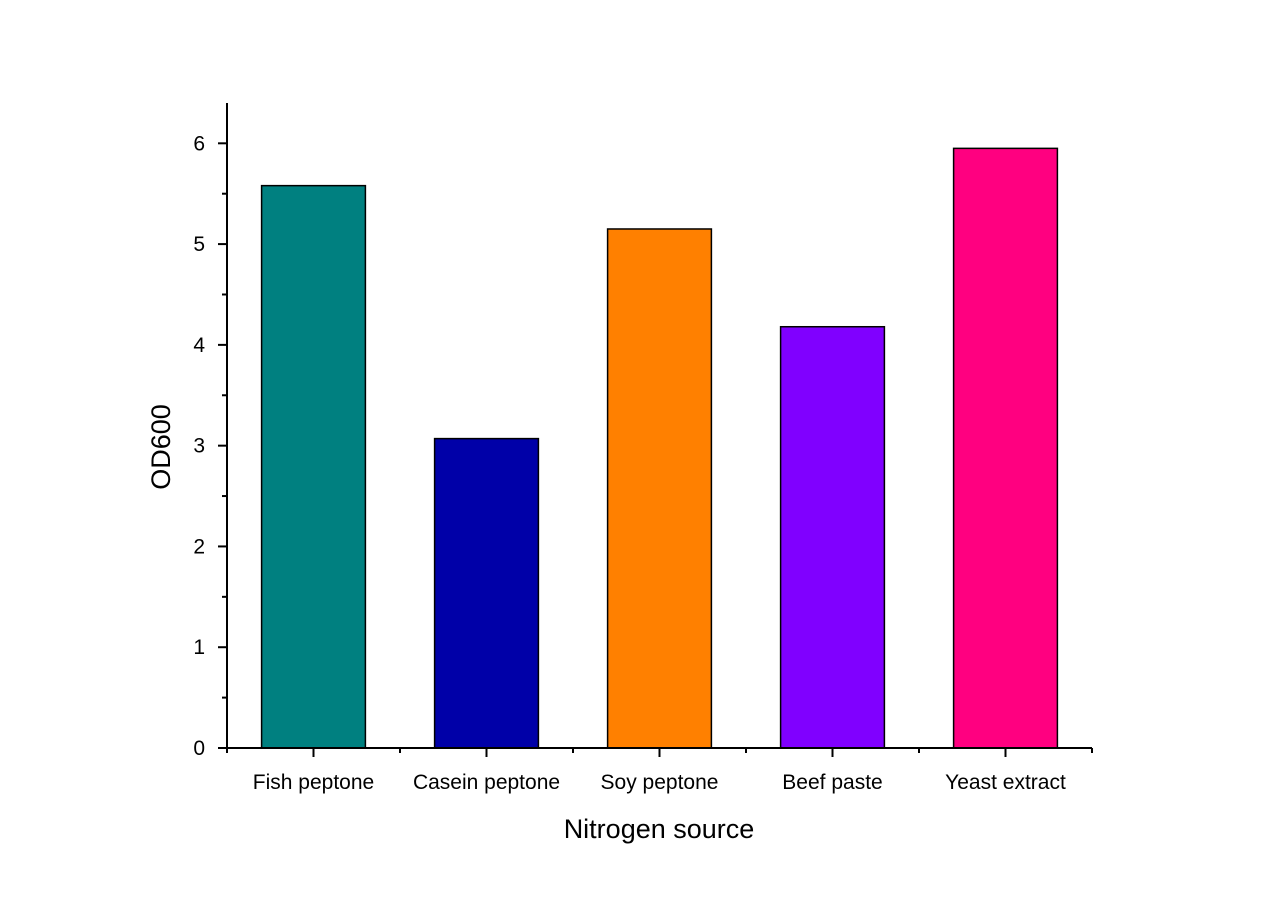 The image size is (1268, 897). I want to click on bar-casein-peptone, so click(486, 593).